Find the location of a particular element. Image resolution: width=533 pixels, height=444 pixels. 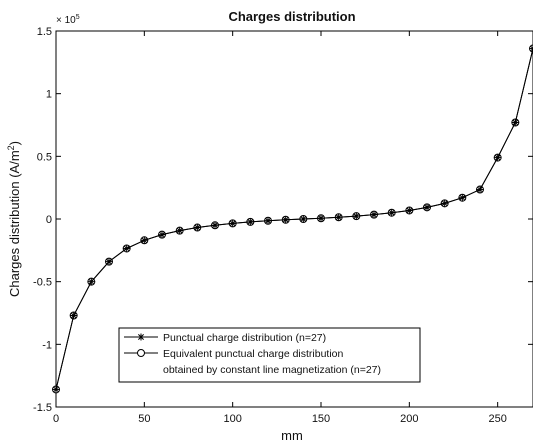

y-axis-label: Charges distribution (A/m2) is located at coordinates (14, 219).